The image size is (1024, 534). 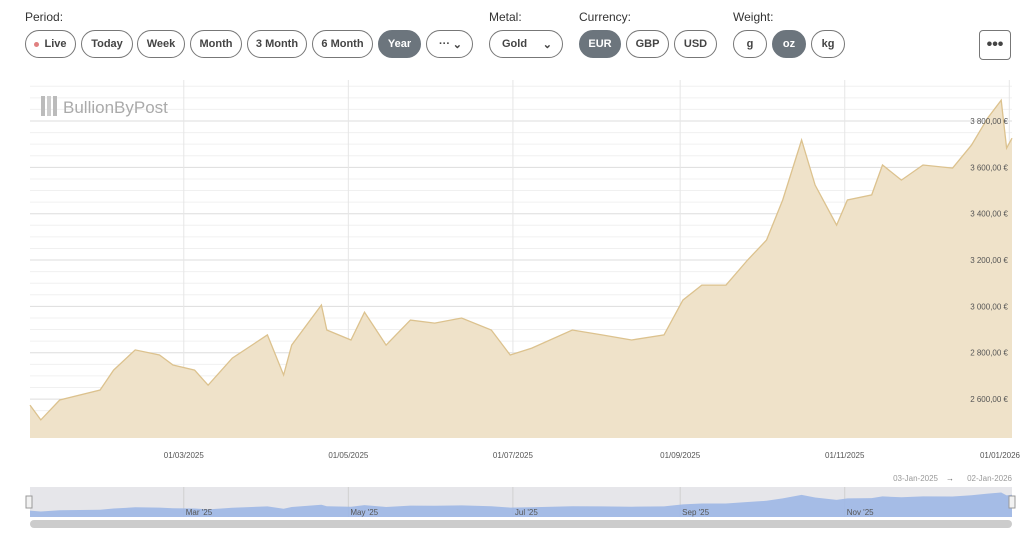 What do you see at coordinates (753, 17) in the screenshot?
I see `weight-label: Weight:` at bounding box center [753, 17].